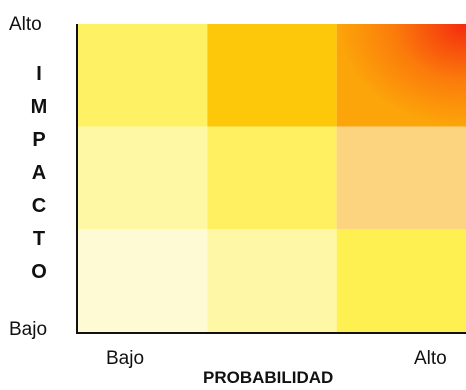 The height and width of the screenshot is (390, 466). I want to click on heatmap-cell-impact-alto-probability-medio, so click(272, 75).